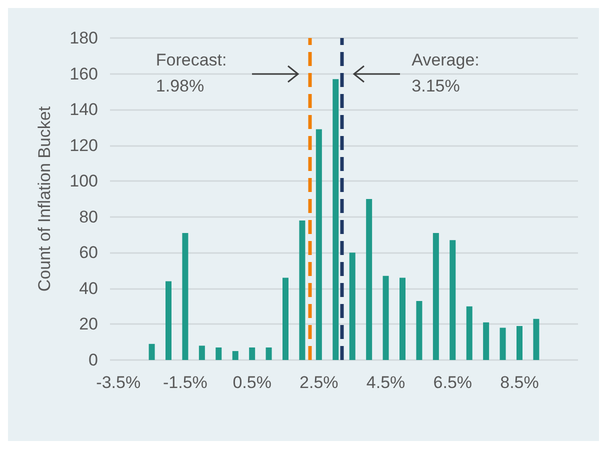 The width and height of the screenshot is (607, 449). Describe the element at coordinates (84, 145) in the screenshot. I see `y-tick-label: 120` at that location.